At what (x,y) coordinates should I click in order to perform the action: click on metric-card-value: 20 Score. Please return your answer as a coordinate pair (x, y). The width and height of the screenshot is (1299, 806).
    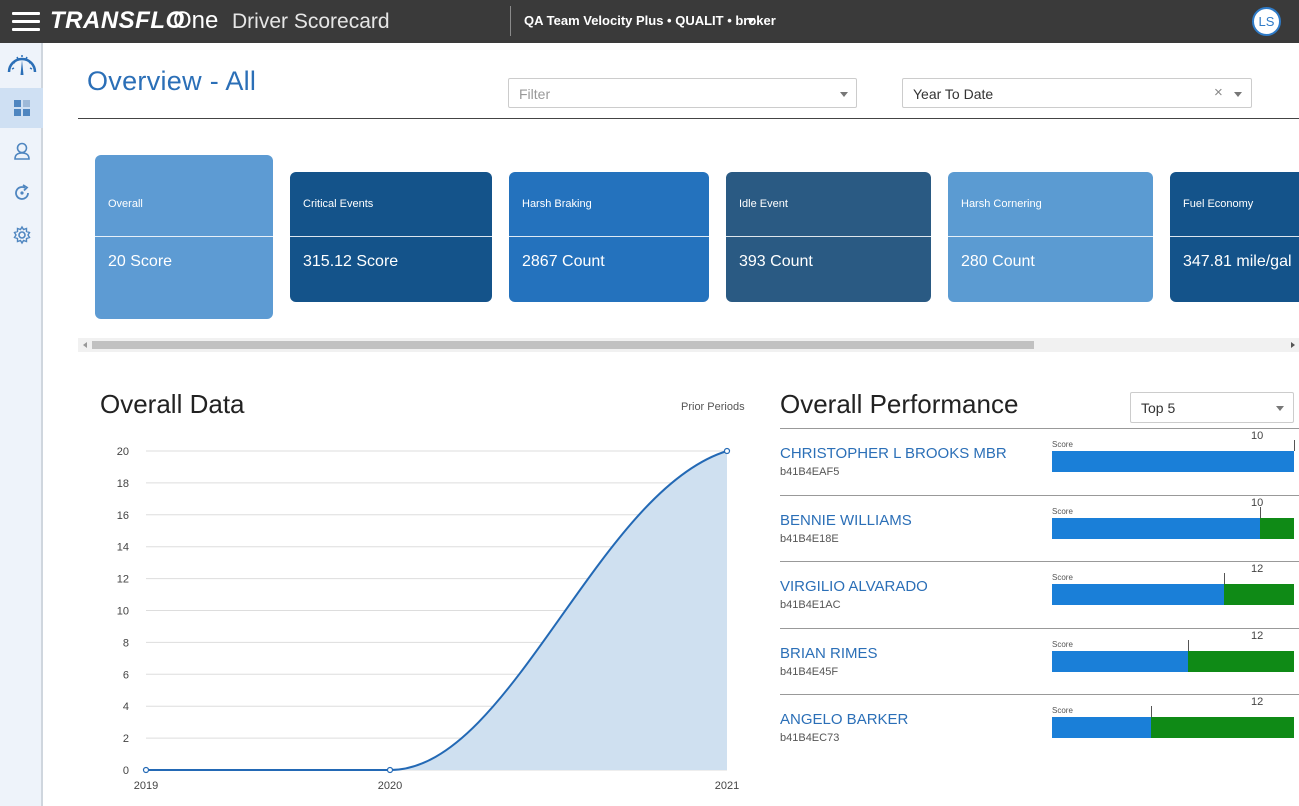
    Looking at the image, I should click on (140, 261).